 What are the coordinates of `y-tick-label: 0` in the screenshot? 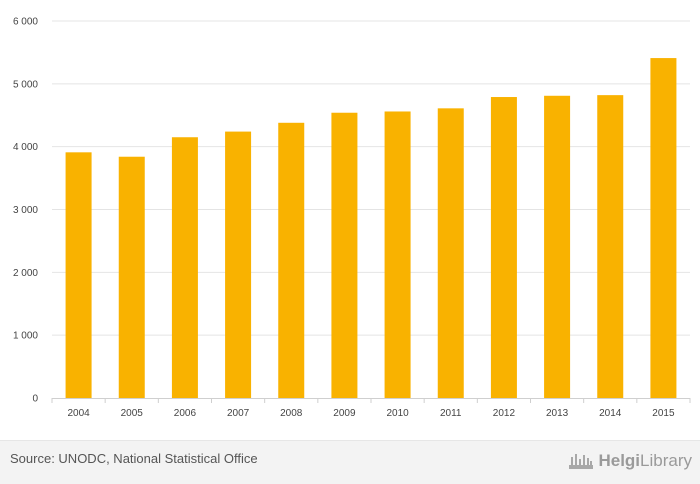 It's located at (35, 399).